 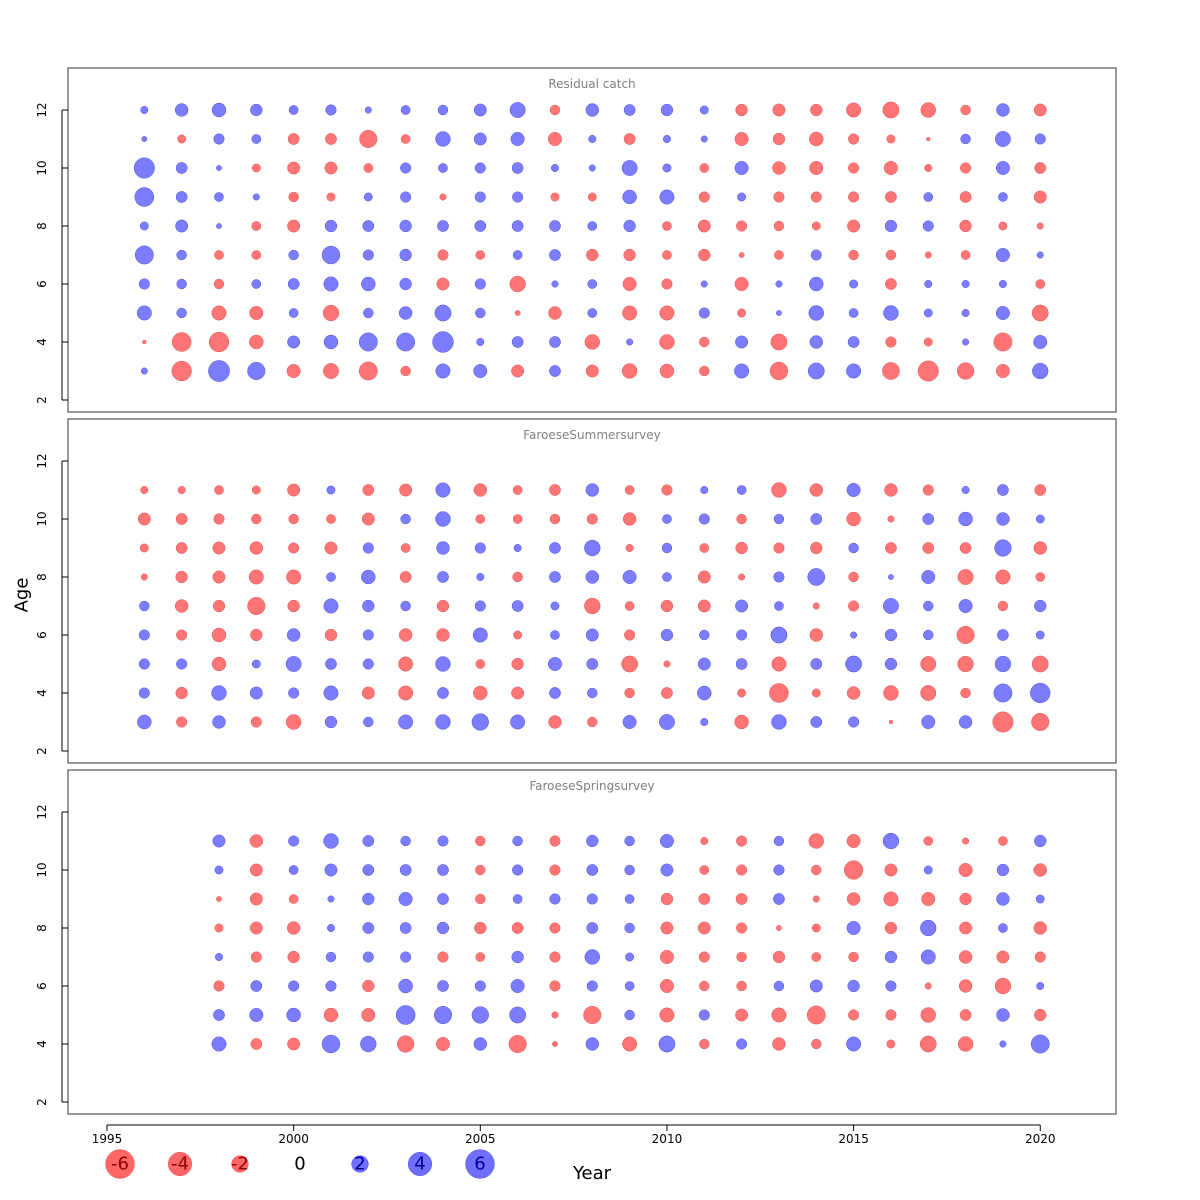 What do you see at coordinates (42, 518) in the screenshot?
I see `y-tick-label: 10` at bounding box center [42, 518].